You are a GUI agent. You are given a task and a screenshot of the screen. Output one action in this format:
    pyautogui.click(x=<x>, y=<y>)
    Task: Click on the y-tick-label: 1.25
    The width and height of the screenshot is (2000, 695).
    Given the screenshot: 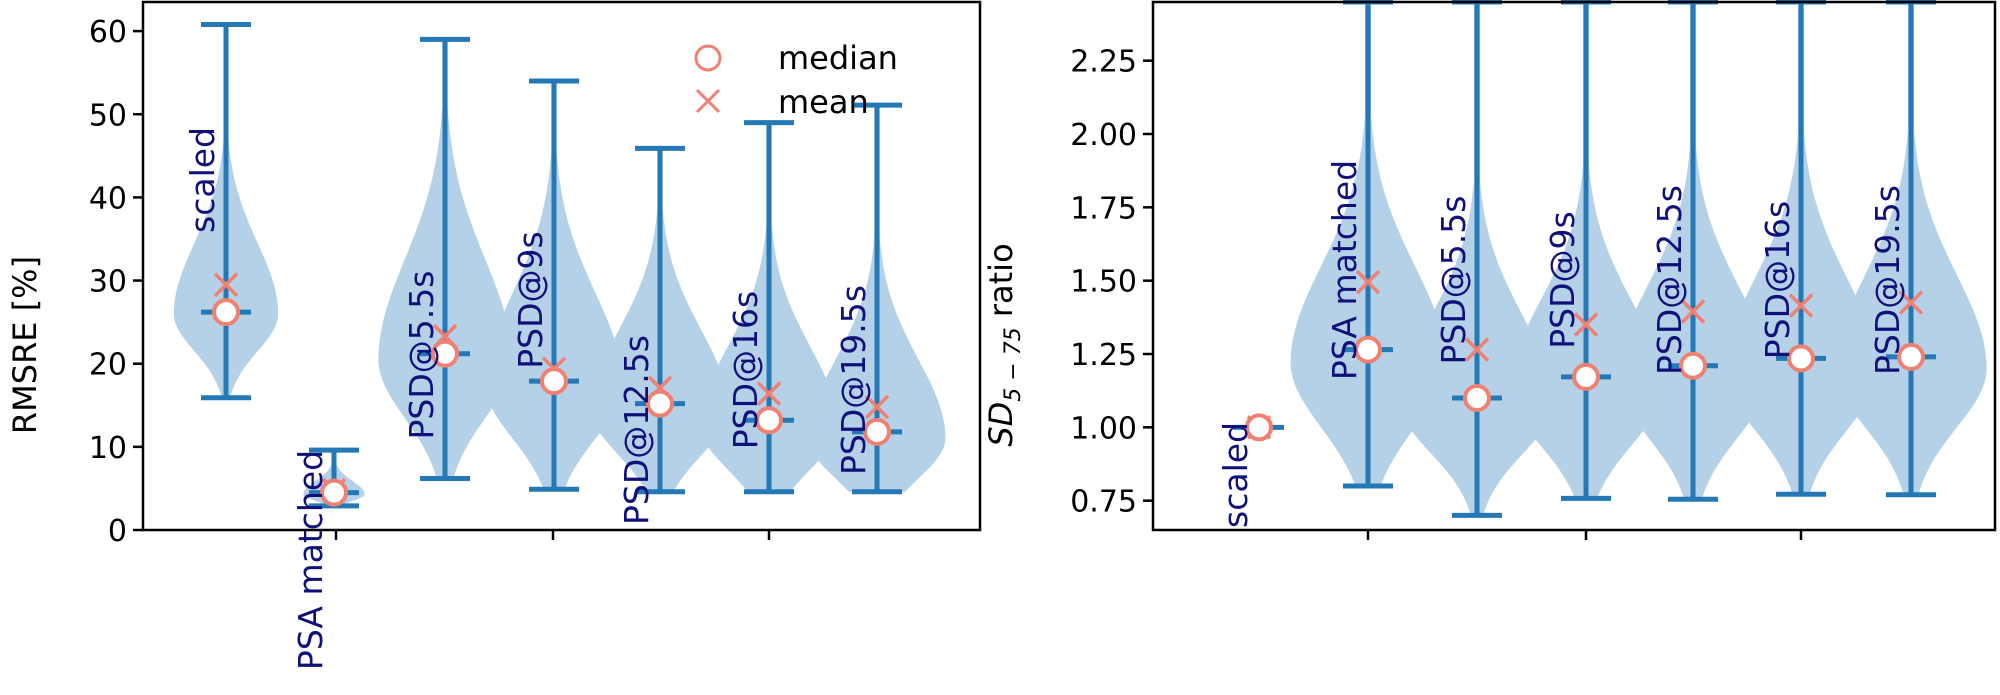 What is the action you would take?
    pyautogui.click(x=1103, y=355)
    